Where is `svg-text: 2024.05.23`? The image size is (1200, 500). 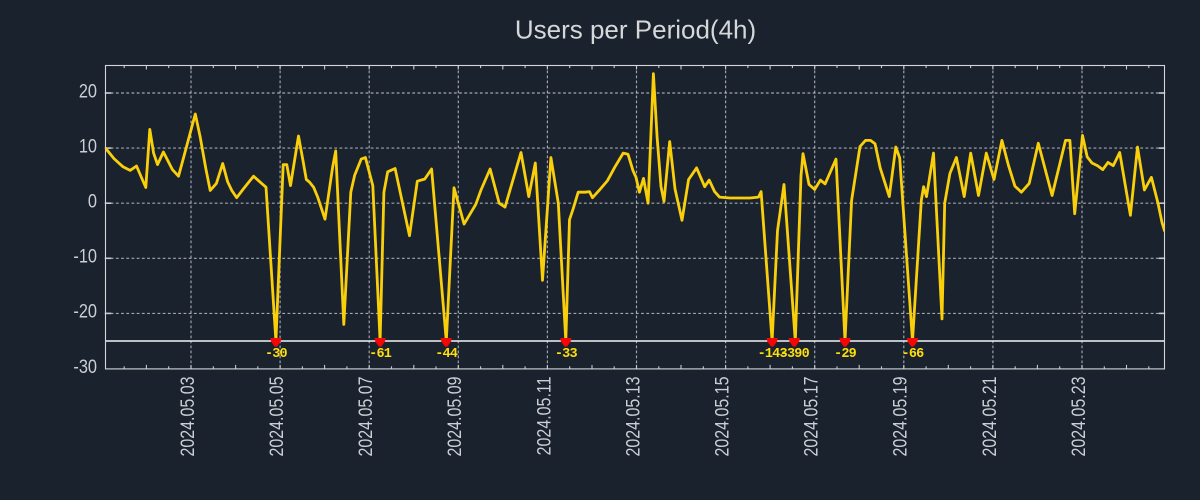 svg-text: 2024.05.23 is located at coordinates (1079, 417).